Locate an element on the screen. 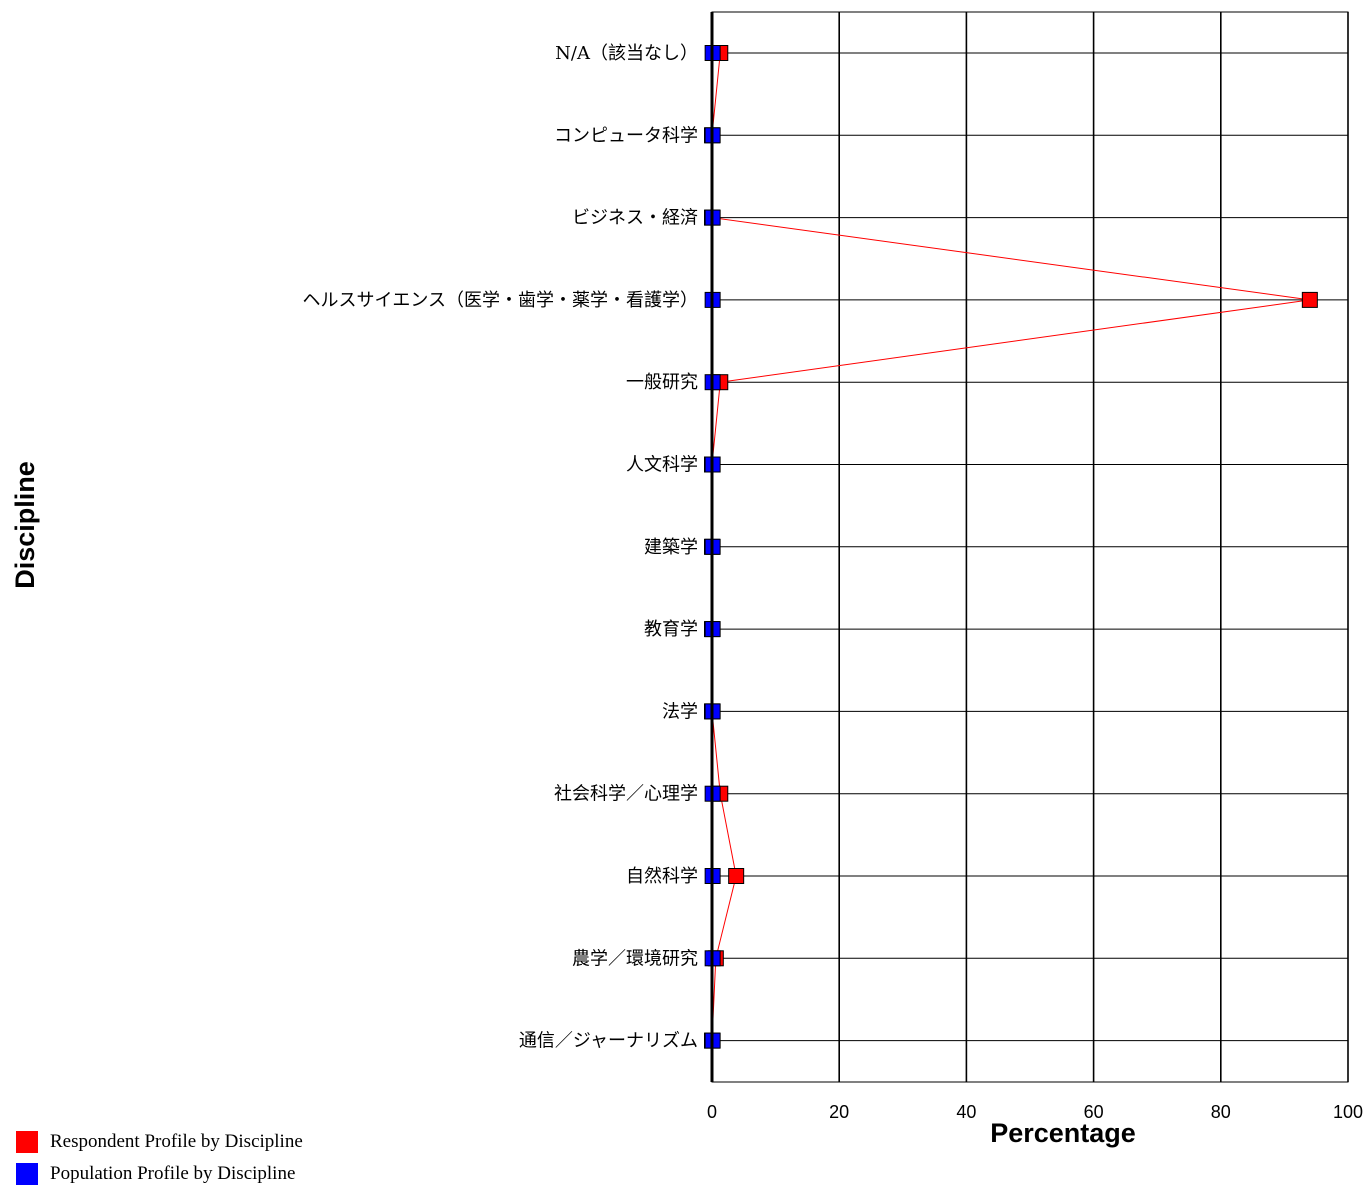  category-label: 通信／ジャーナリズム is located at coordinates (608, 1041).